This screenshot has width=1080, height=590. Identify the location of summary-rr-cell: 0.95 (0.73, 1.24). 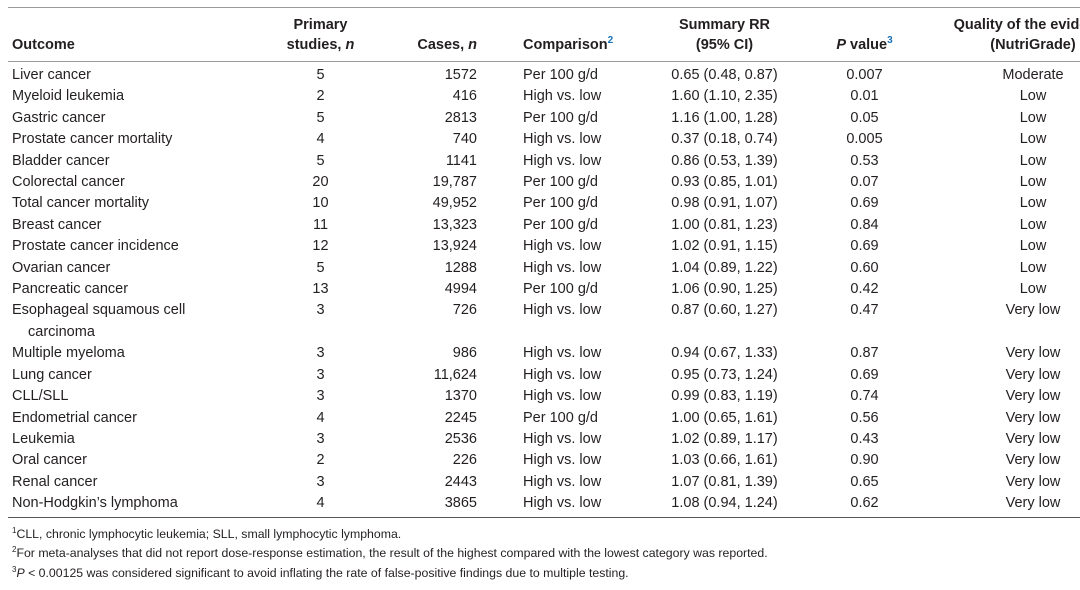
(724, 375).